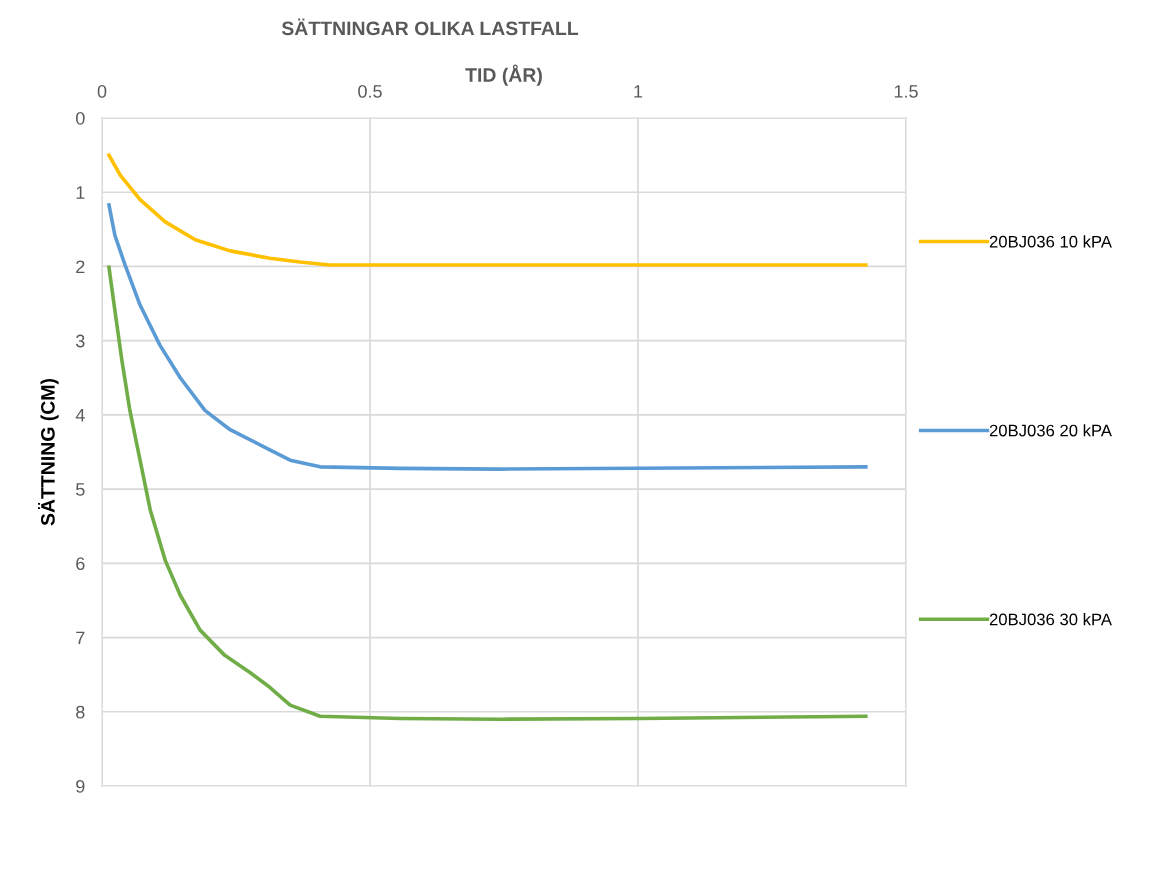 This screenshot has width=1149, height=872. Describe the element at coordinates (80, 638) in the screenshot. I see `y-tick-label: 7` at that location.